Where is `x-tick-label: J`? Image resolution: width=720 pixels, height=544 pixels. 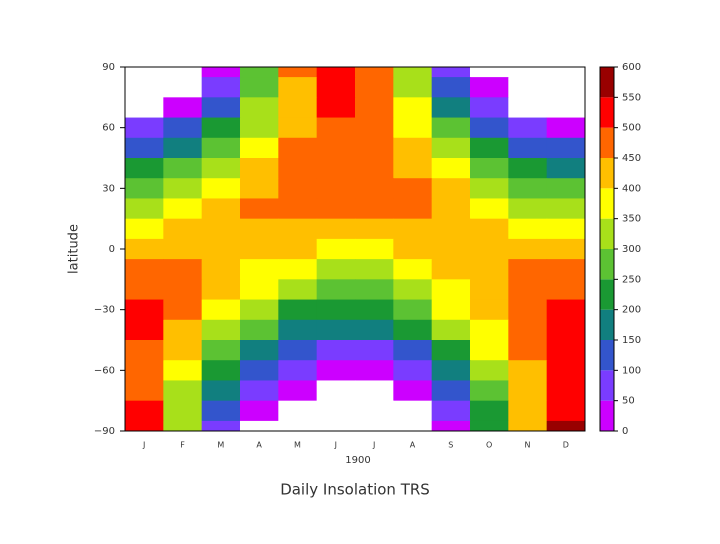
x-tick-label: J is located at coordinates (373, 445).